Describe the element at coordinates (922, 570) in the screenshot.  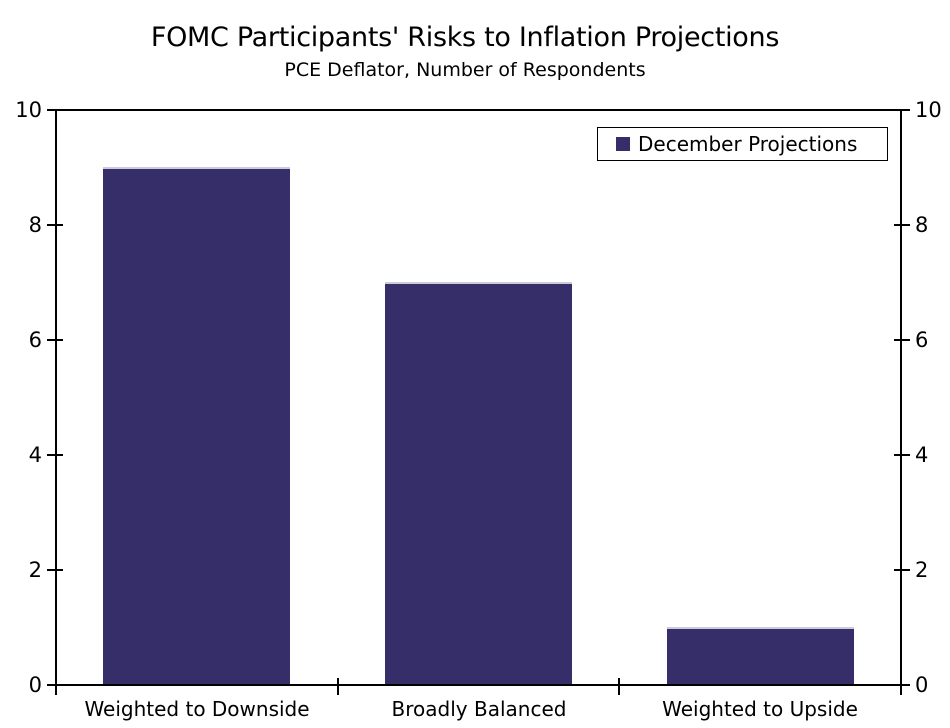
I see `y-axis-tick-label-right: 2` at that location.